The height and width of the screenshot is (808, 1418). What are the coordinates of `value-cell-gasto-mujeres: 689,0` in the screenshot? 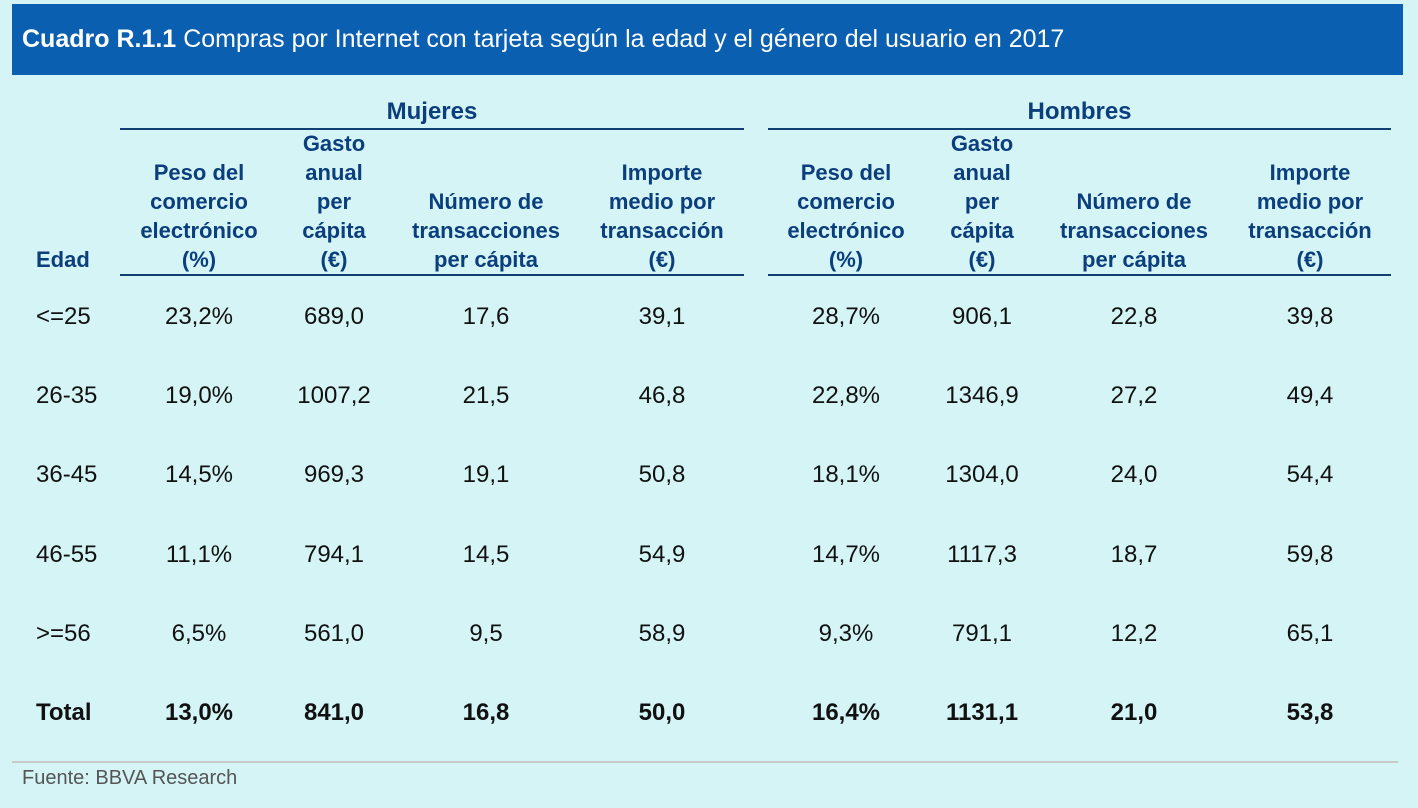 It's located at (334, 316).